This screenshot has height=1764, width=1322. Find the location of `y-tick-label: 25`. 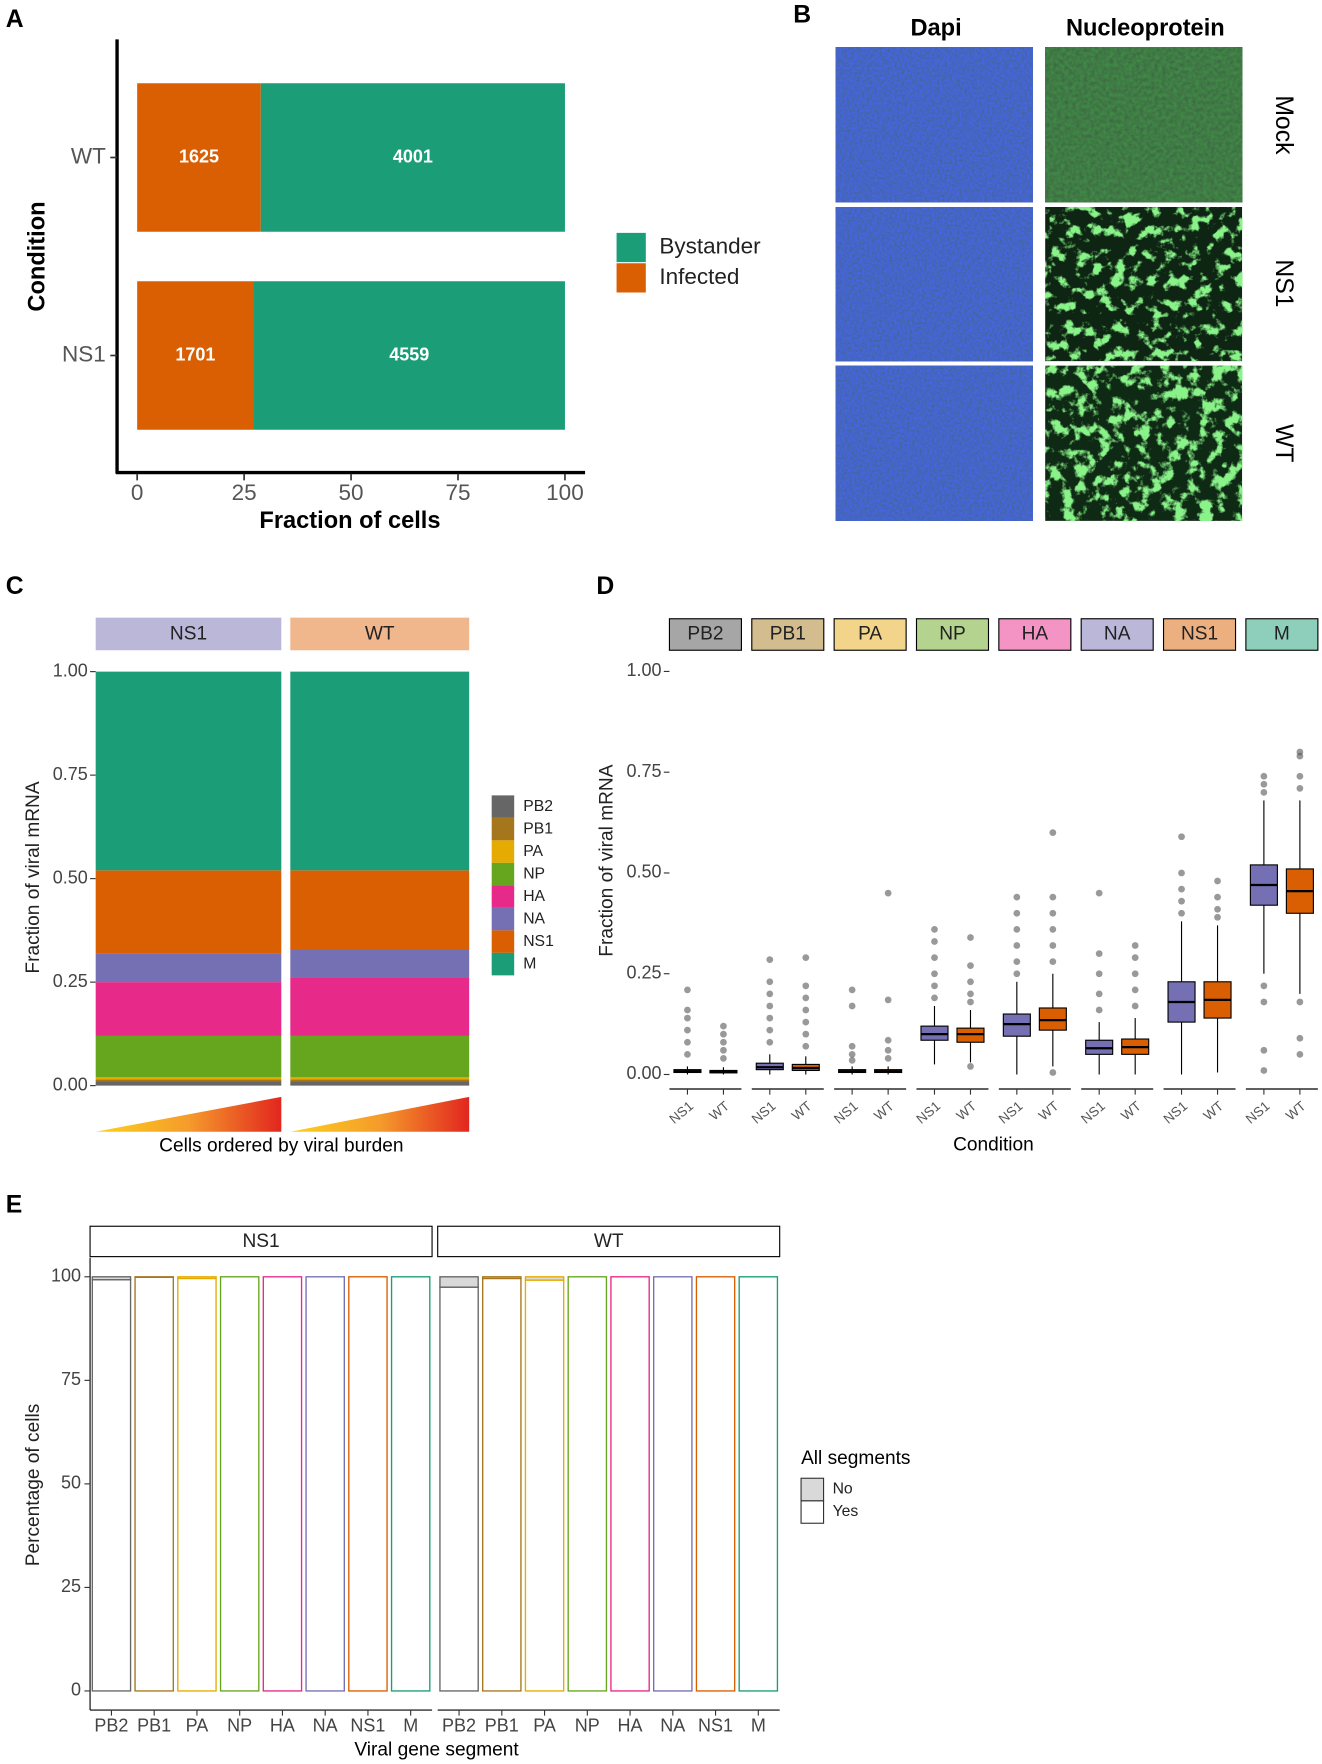

y-tick-label: 25 is located at coordinates (71, 1586).